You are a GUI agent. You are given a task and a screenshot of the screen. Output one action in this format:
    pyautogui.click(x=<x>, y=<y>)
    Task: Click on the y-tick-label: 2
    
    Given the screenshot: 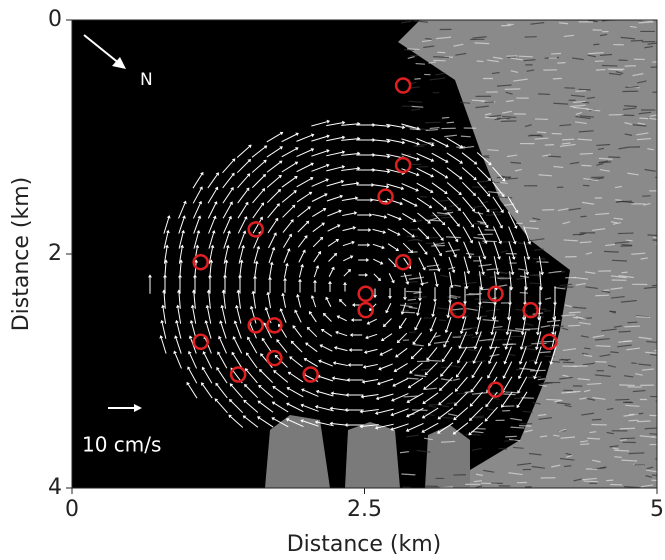 What is the action you would take?
    pyautogui.click(x=55, y=253)
    